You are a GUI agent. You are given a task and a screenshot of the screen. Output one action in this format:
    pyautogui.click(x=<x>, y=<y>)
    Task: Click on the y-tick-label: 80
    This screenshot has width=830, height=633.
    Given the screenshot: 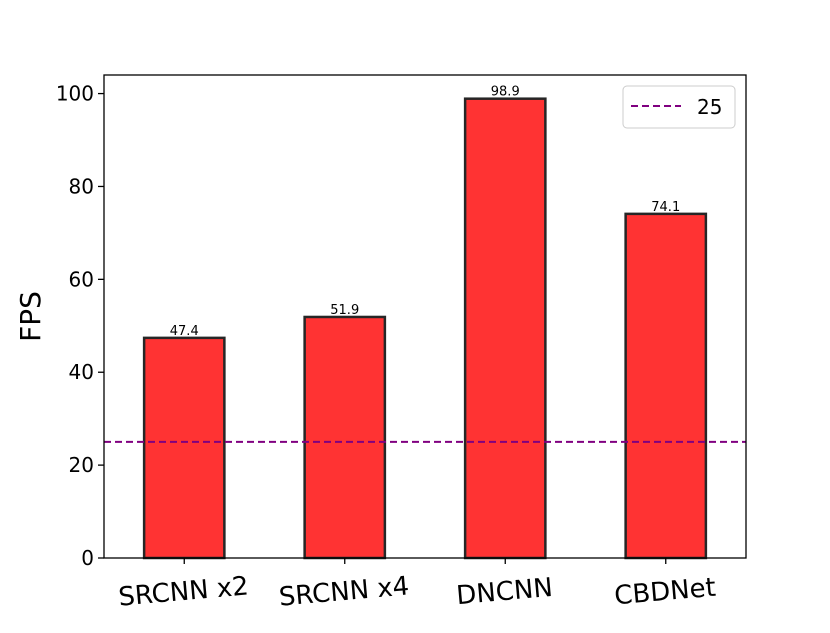 What is the action you would take?
    pyautogui.click(x=81, y=186)
    